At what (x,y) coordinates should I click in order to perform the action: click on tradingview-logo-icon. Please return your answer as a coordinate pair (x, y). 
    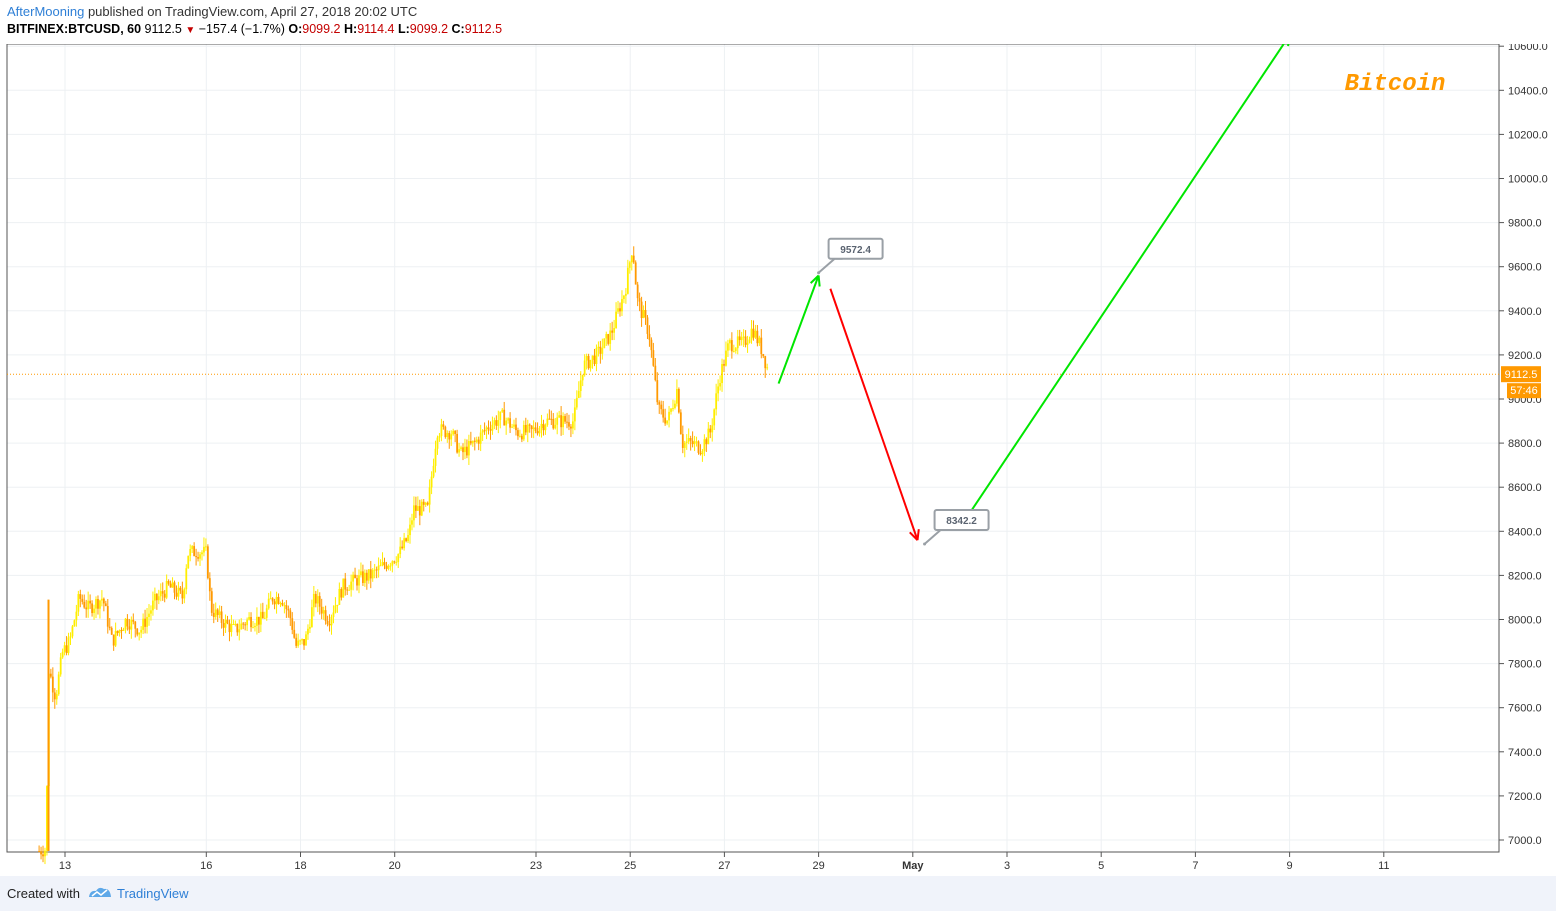
    Looking at the image, I should click on (100, 892).